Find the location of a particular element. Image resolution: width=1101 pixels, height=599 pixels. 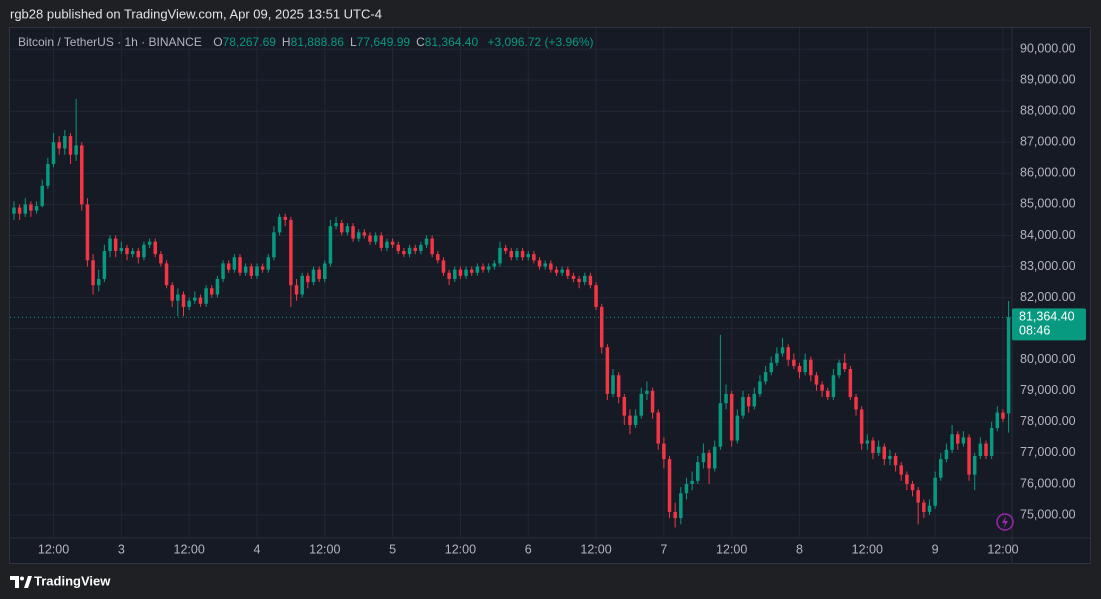

ohlc-key: H is located at coordinates (286, 42).